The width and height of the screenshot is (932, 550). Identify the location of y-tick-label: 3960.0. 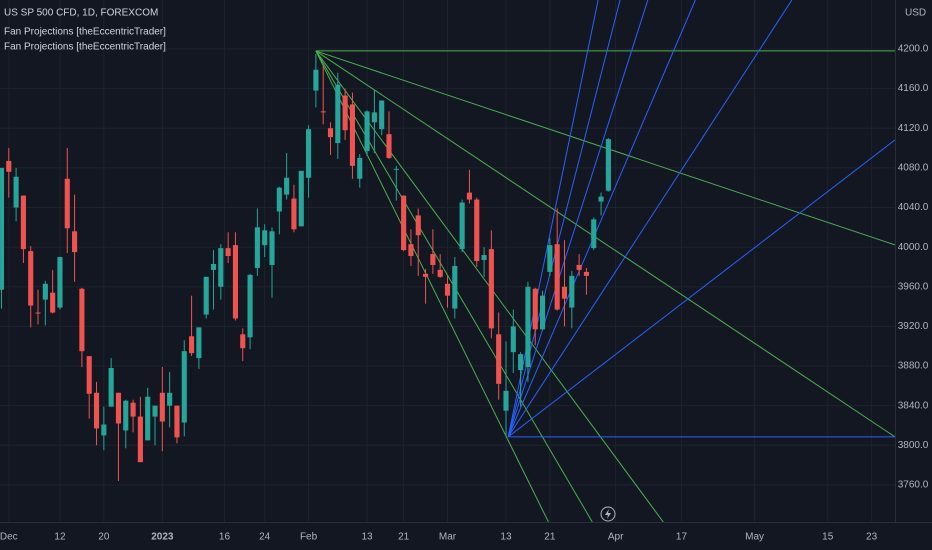
(913, 286).